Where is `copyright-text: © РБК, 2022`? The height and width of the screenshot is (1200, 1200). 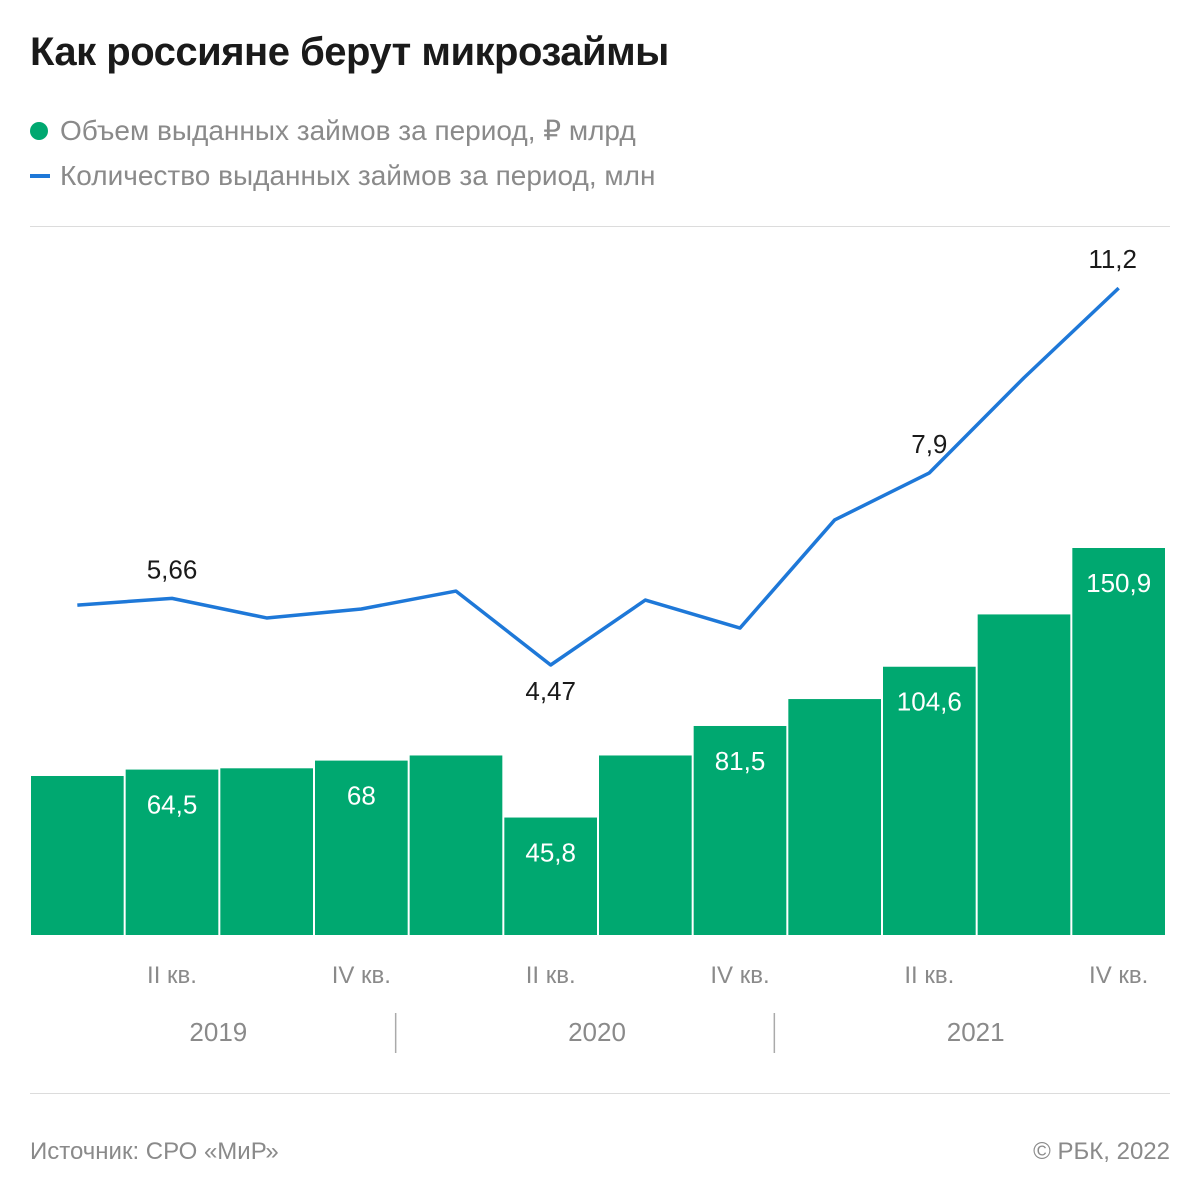 copyright-text: © РБК, 2022 is located at coordinates (1101, 1151).